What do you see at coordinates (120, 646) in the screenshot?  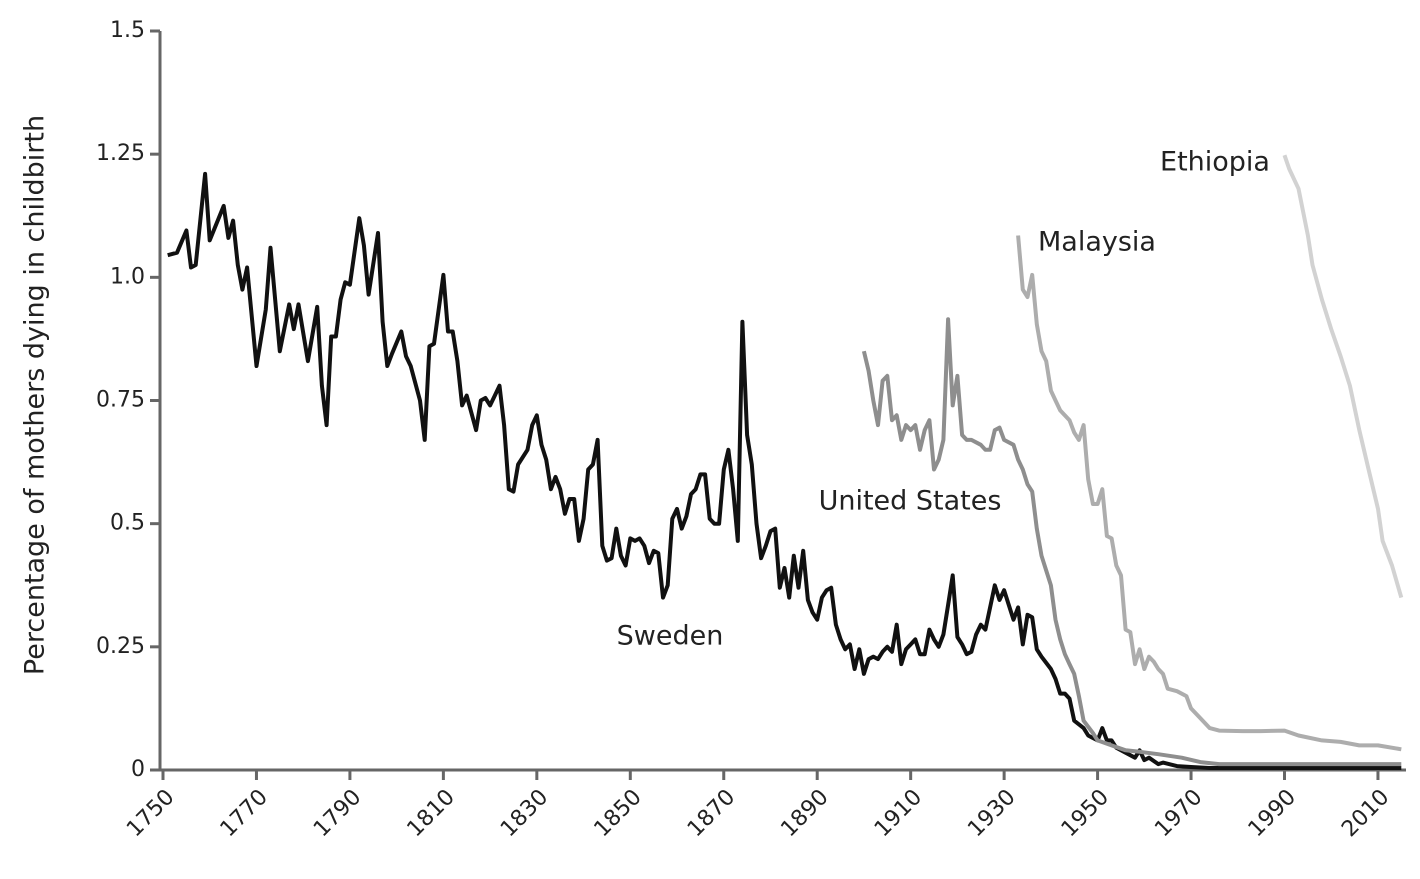 I see `y-tick-label: 0.25` at bounding box center [120, 646].